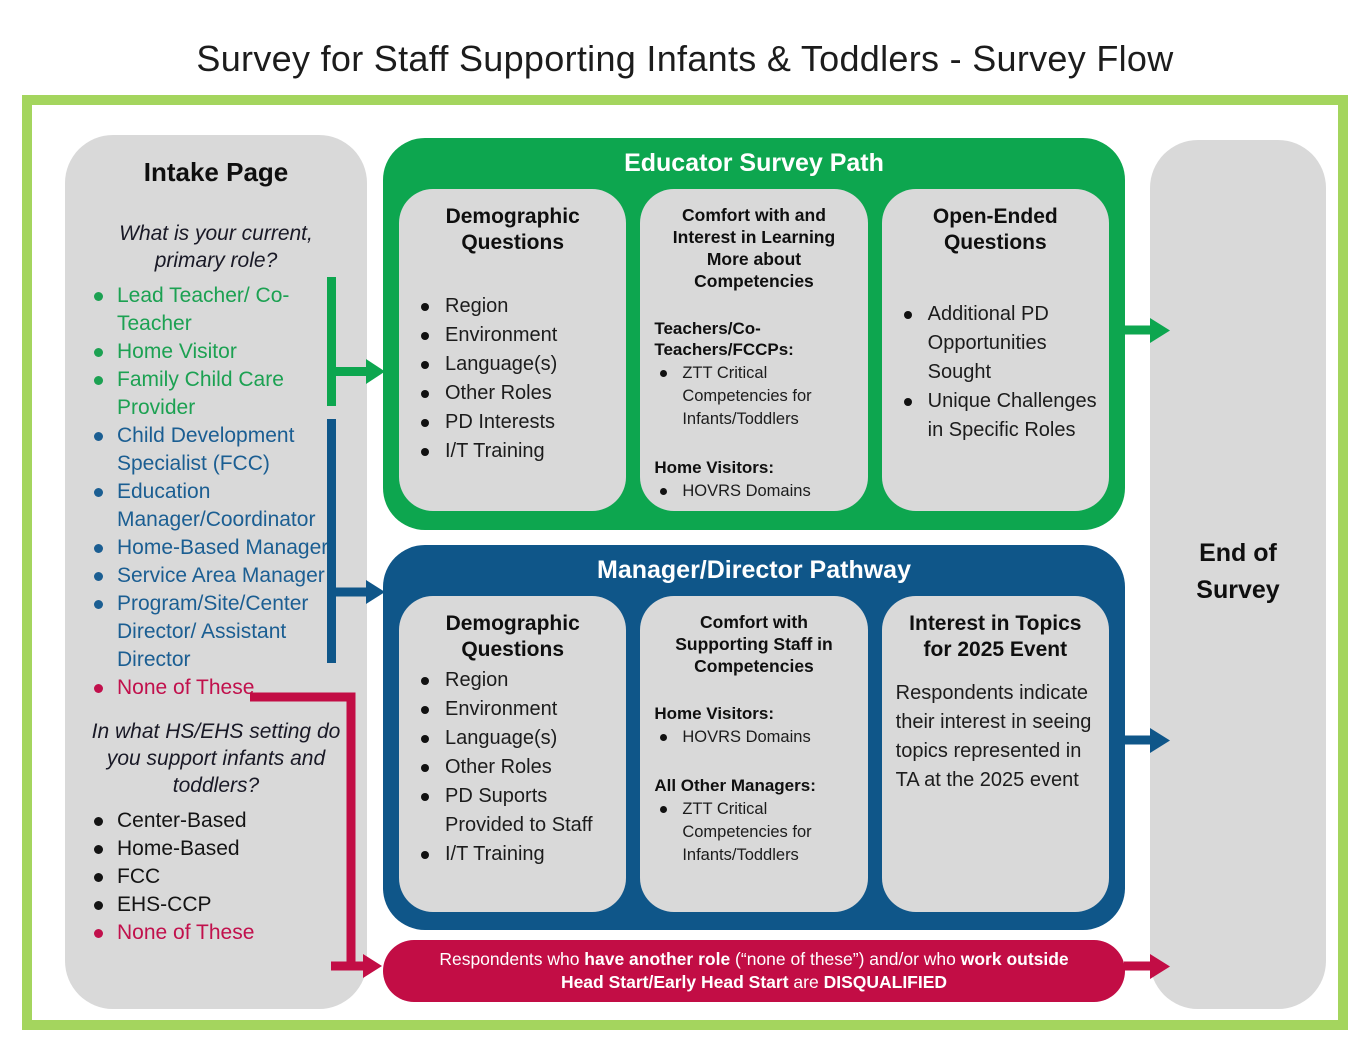 This screenshot has width=1370, height=1047. What do you see at coordinates (216, 506) in the screenshot?
I see `option-item: Education Manager/Coordinator` at bounding box center [216, 506].